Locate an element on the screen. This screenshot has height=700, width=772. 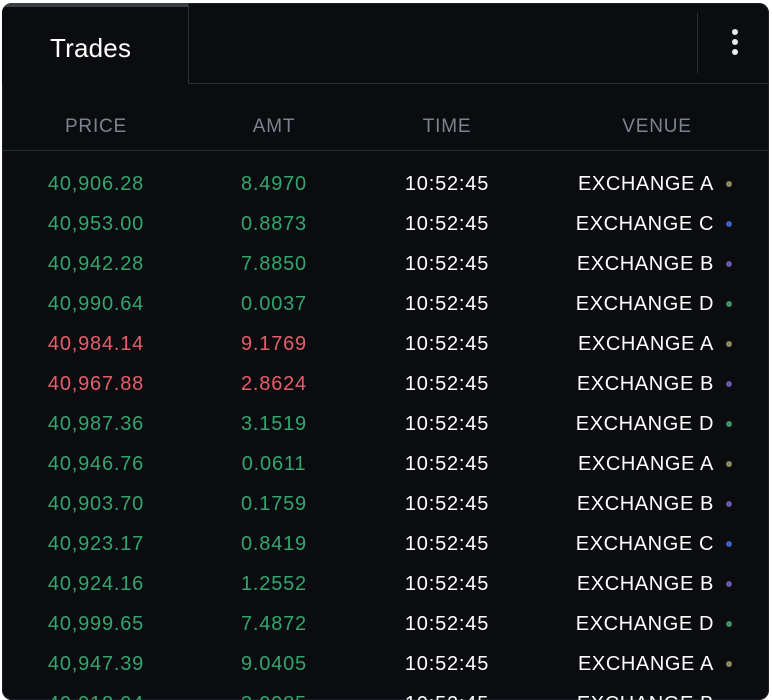
table-row: 40,924.16 1.2552 10:52:45 EXCHANGE B is located at coordinates (385, 583).